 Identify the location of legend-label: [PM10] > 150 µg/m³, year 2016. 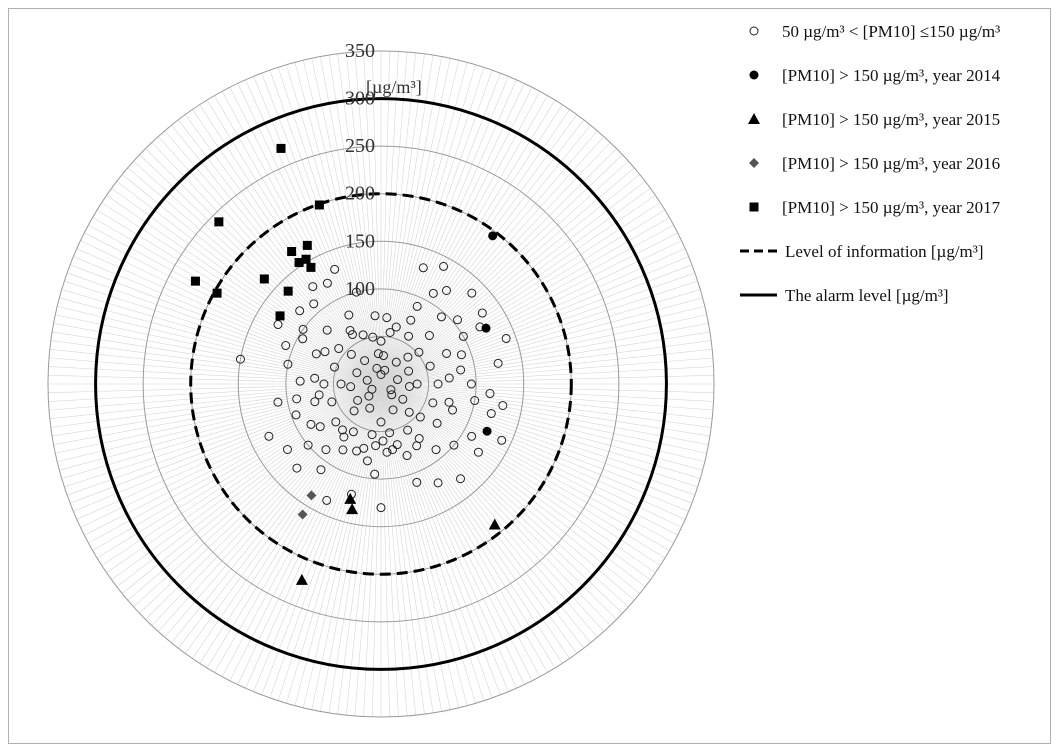
(891, 163).